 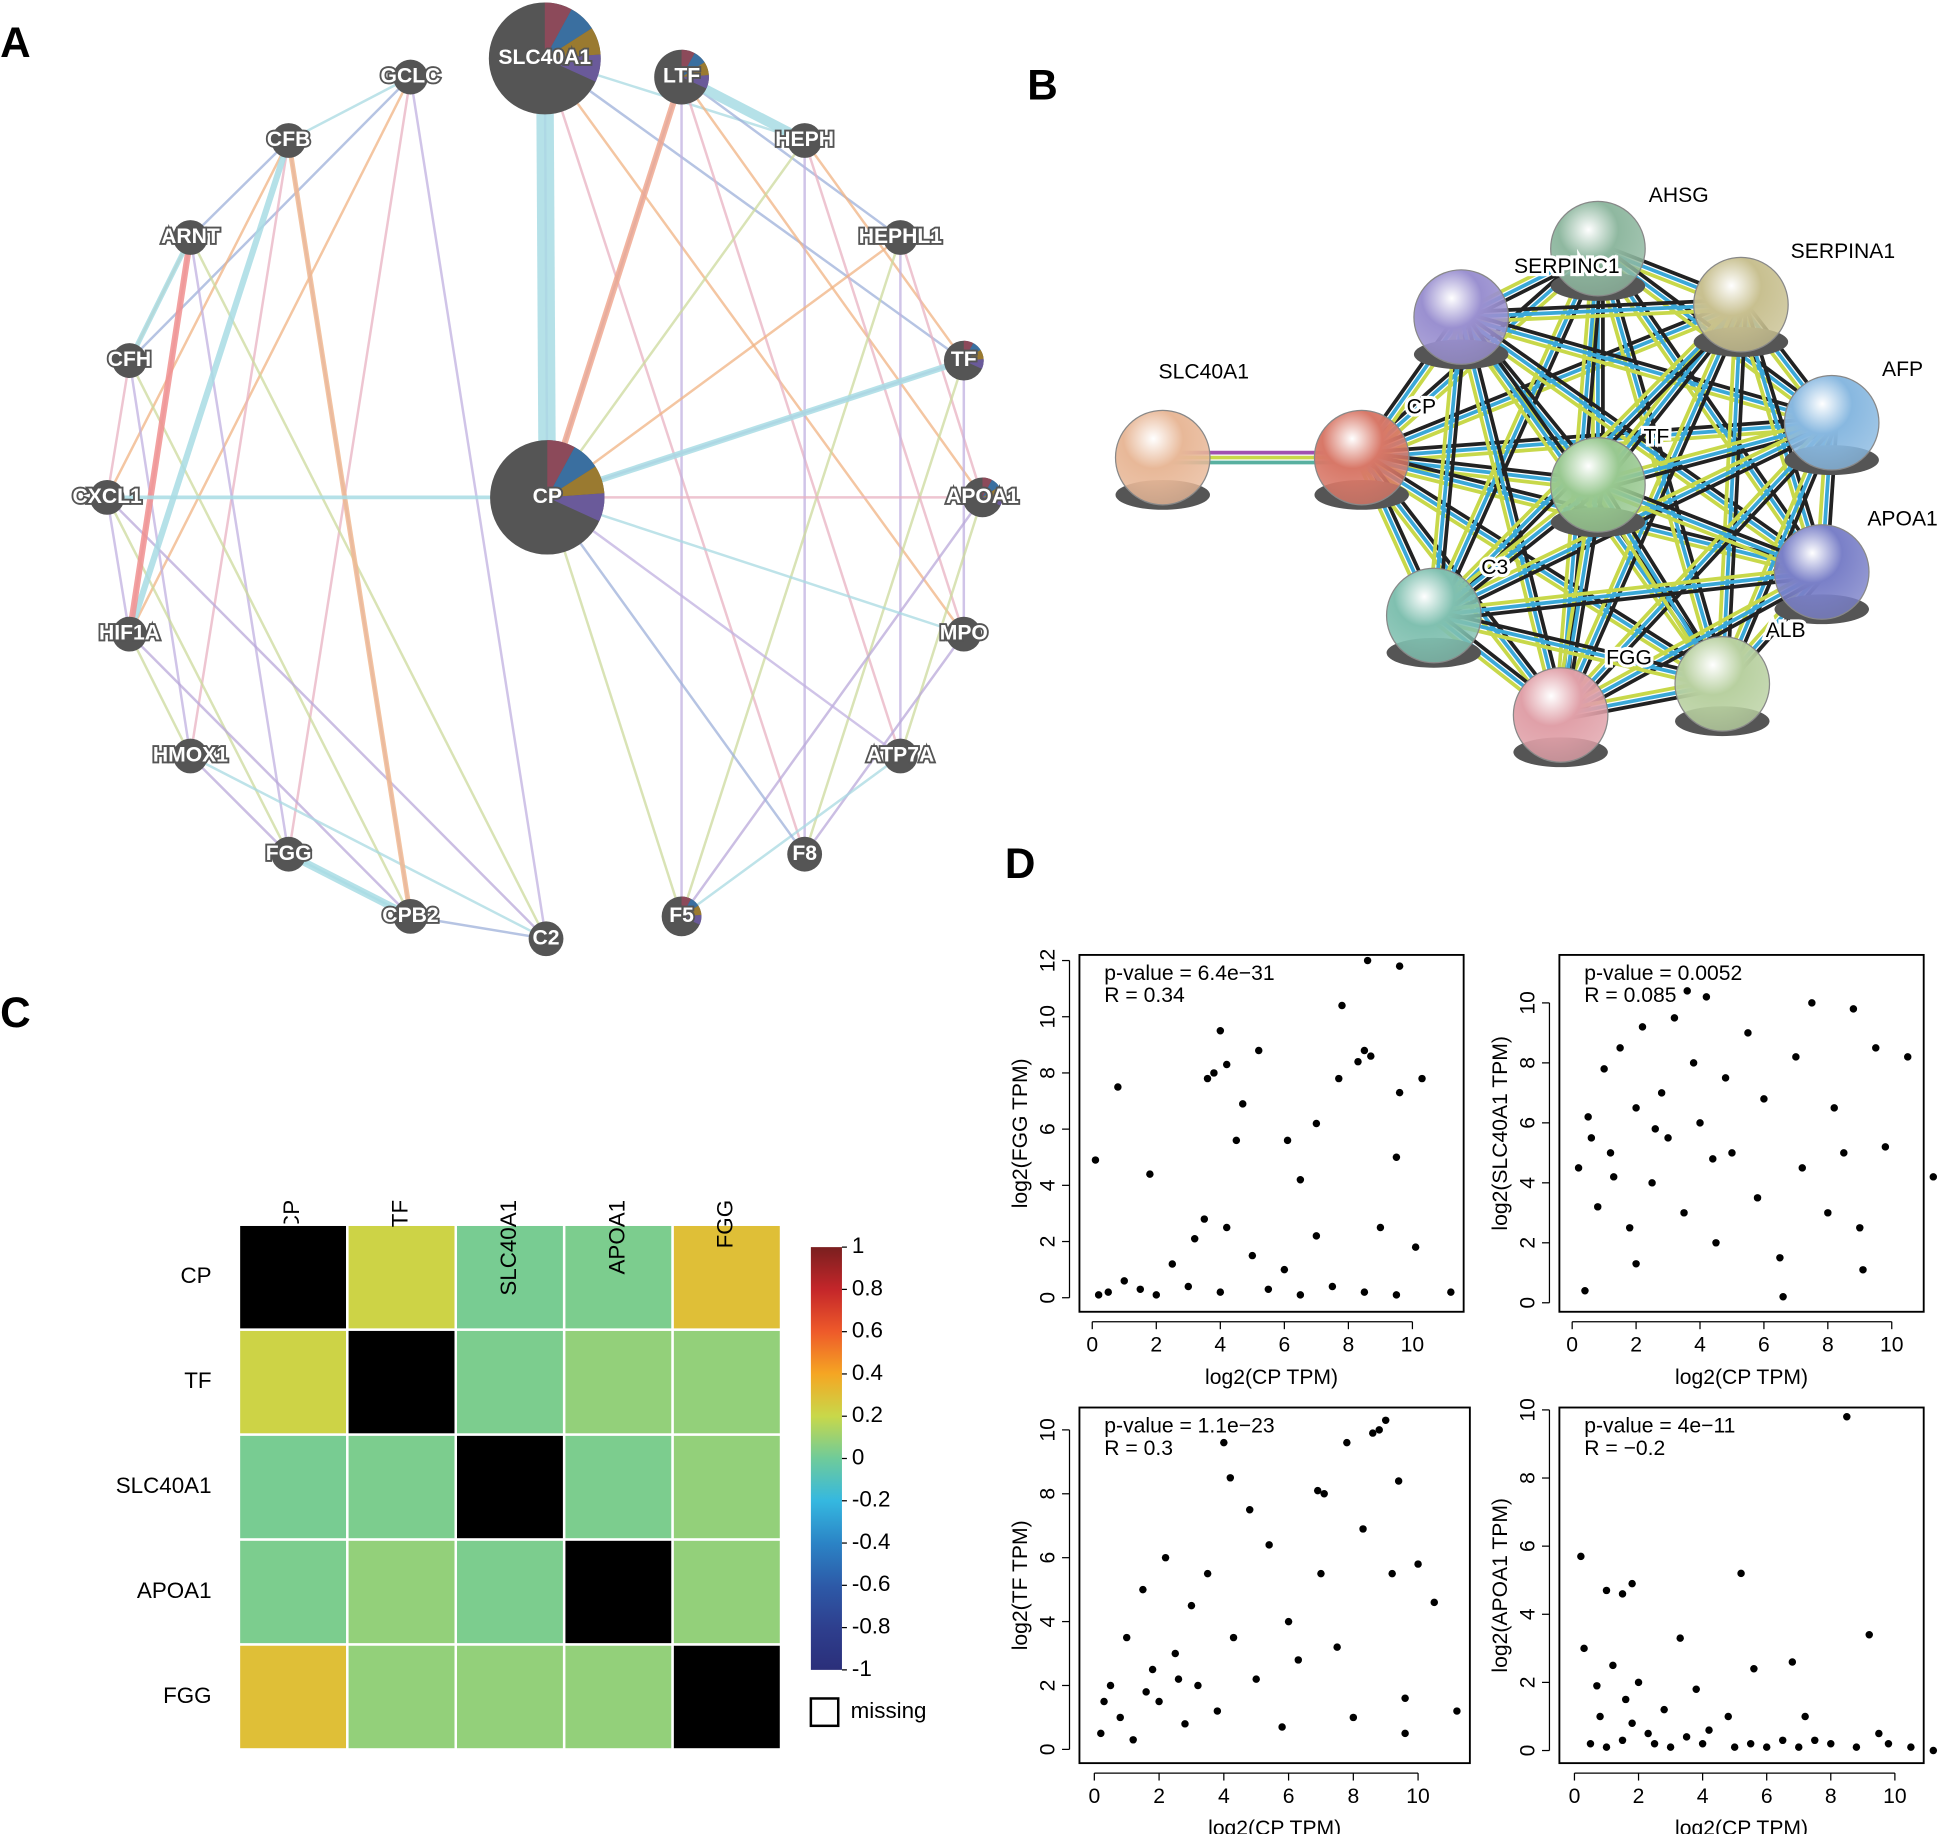 I want to click on y-tick-label: 8, so click(x=1048, y=1073).